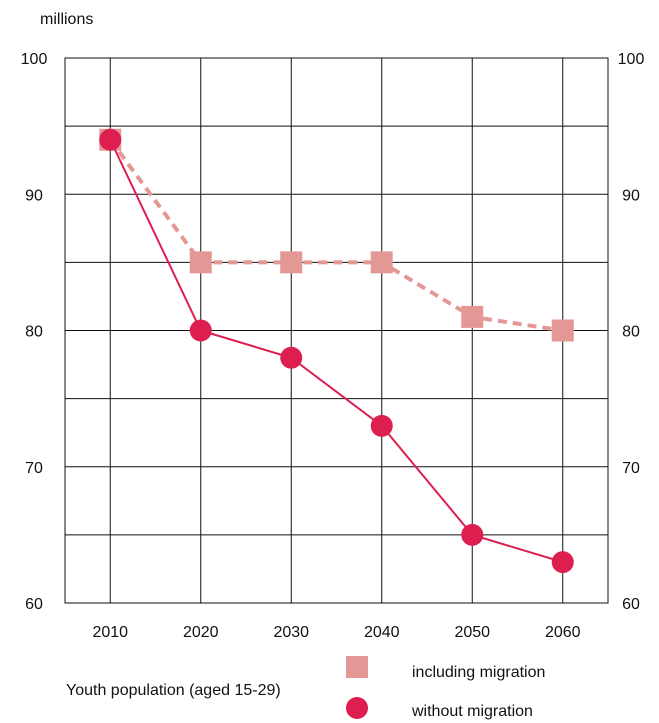 Image resolution: width=659 pixels, height=723 pixels. What do you see at coordinates (631, 468) in the screenshot?
I see `y-tick-label-right: 70` at bounding box center [631, 468].